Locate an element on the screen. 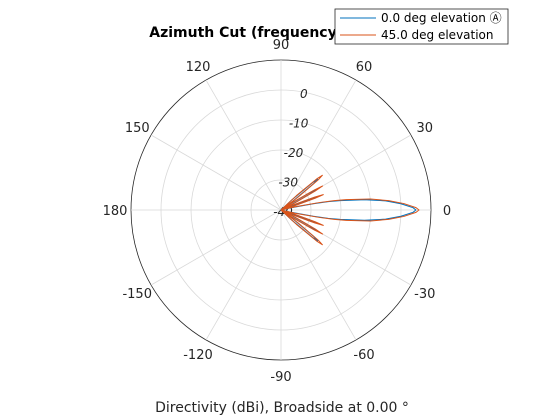 The image size is (560, 420). radial-tick-label: -10 is located at coordinates (299, 123).